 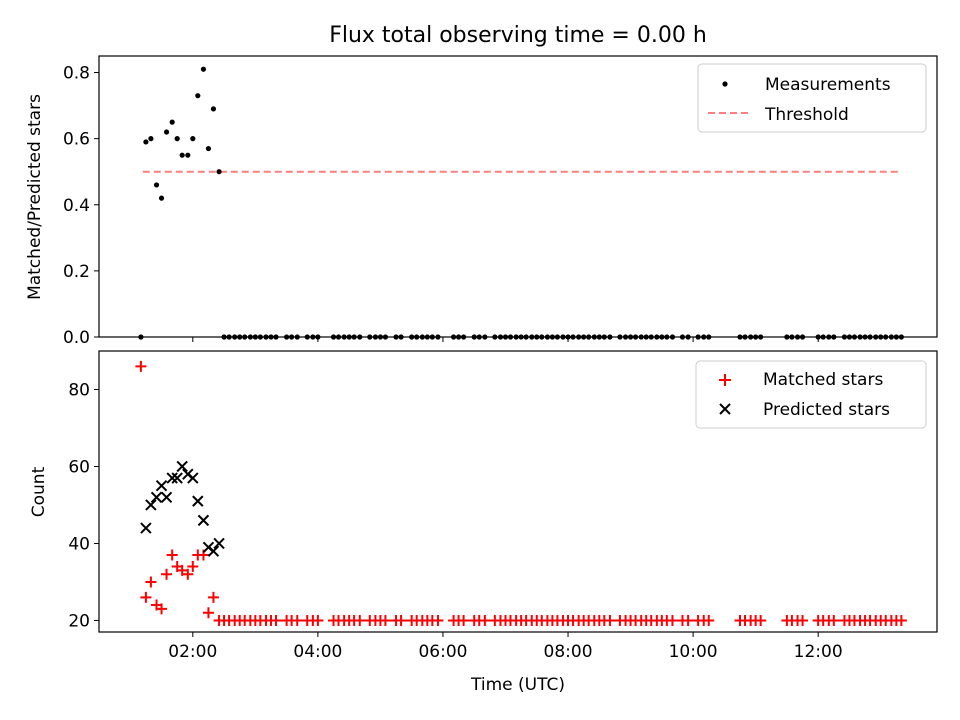 I want to click on chart-title: Flux total observing time = 0.00 h, so click(x=518, y=35).